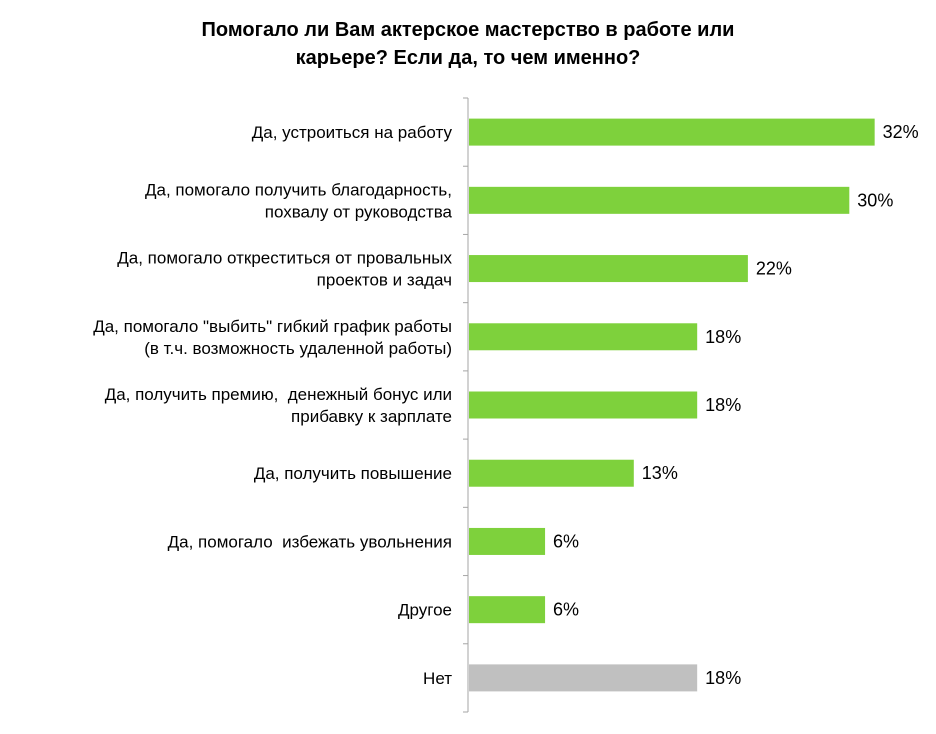 The width and height of the screenshot is (936, 734). Describe the element at coordinates (352, 132) in the screenshot. I see `category-label: Да, устроиться на работу` at that location.